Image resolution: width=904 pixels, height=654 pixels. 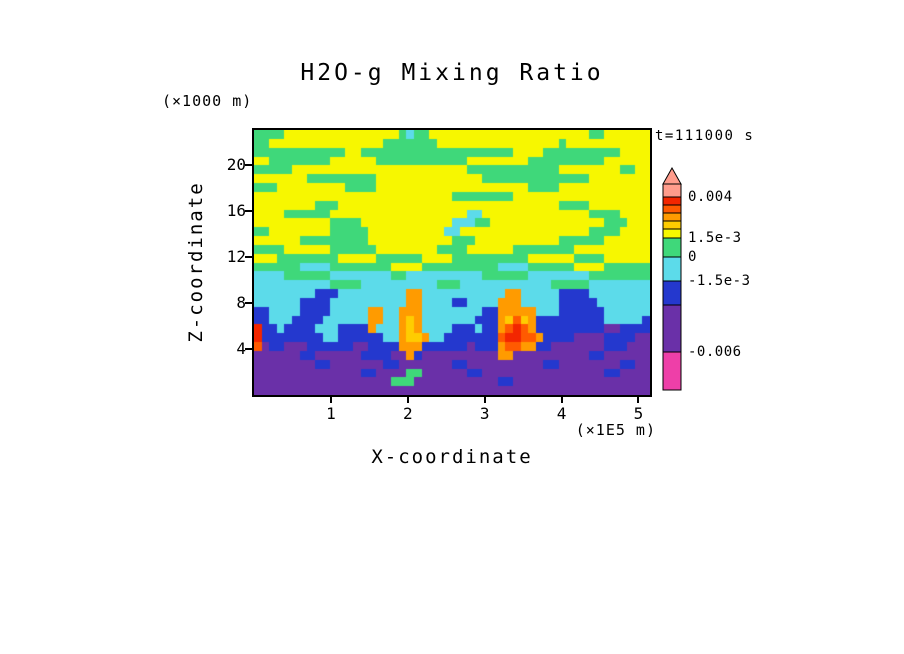 I want to click on x-axis-units: (×1E5 m), so click(x=615, y=430).